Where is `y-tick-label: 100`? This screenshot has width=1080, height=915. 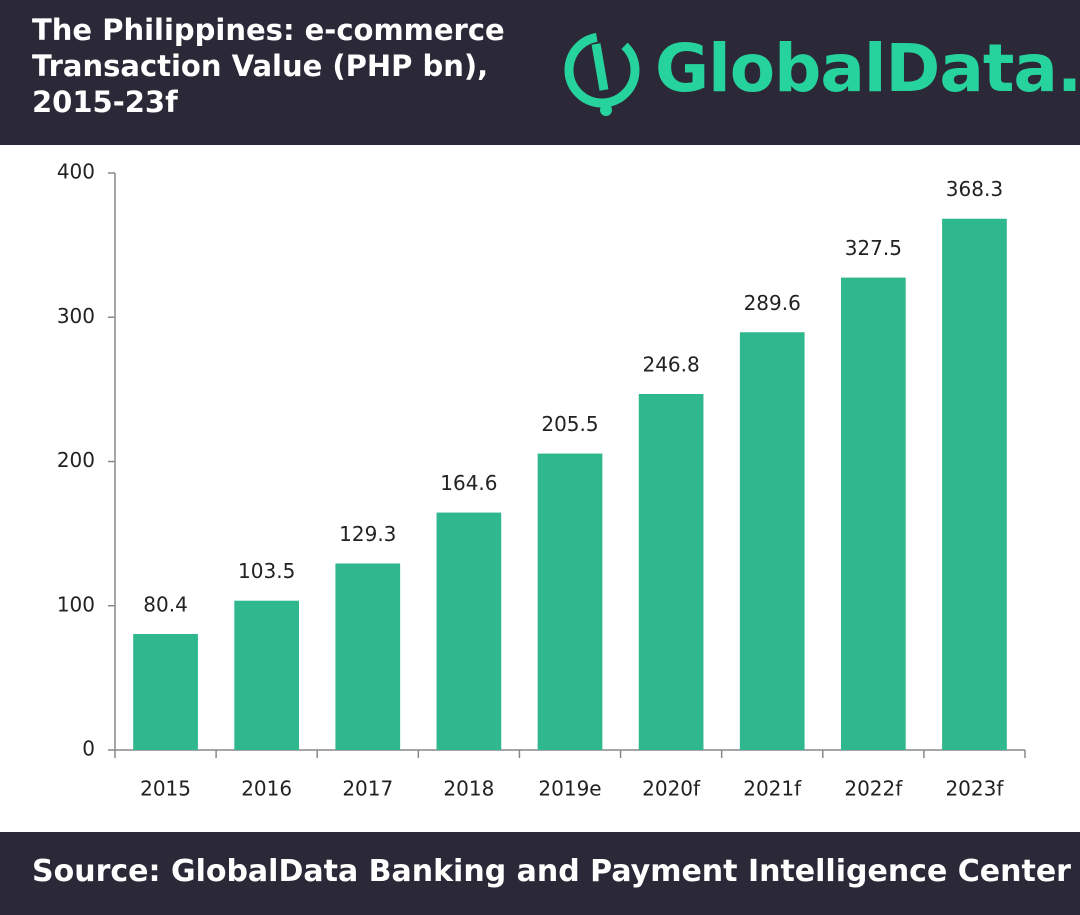
y-tick-label: 100 is located at coordinates (76, 604).